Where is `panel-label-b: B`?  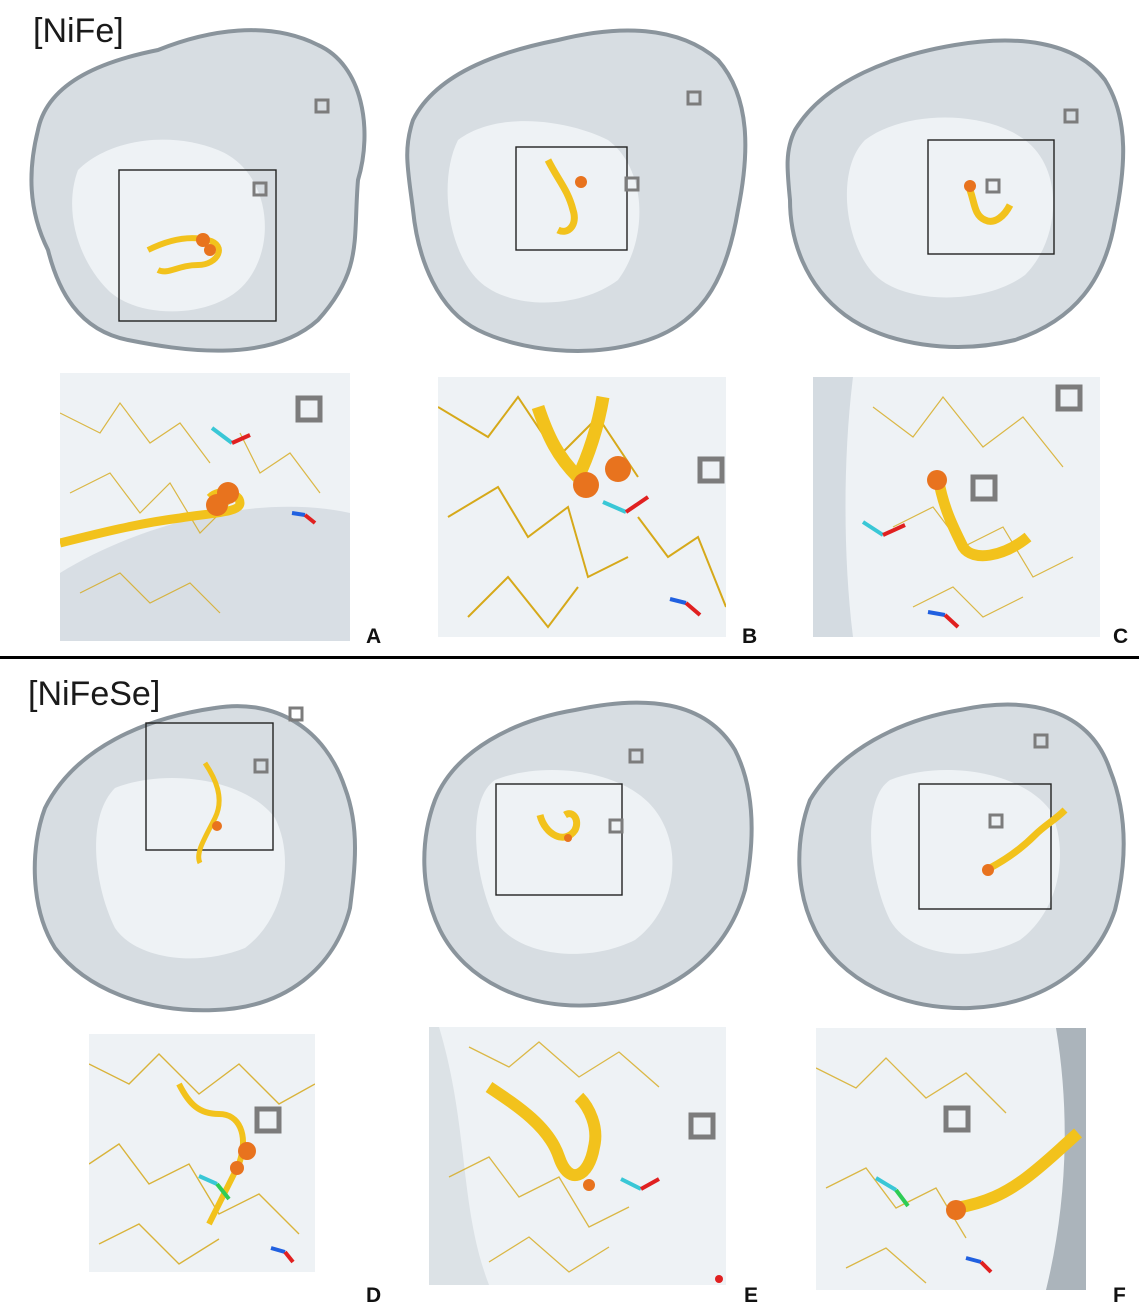 panel-label-b: B is located at coordinates (750, 636).